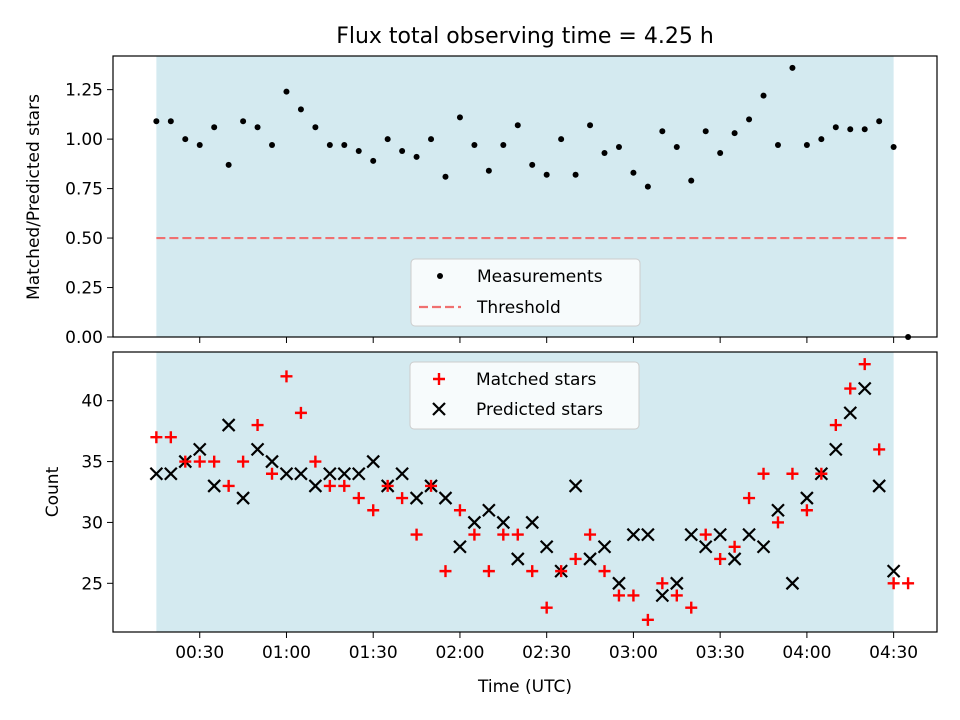 Image resolution: width=960 pixels, height=720 pixels. Describe the element at coordinates (92, 463) in the screenshot. I see `bottom-y-tick-label: 35` at that location.